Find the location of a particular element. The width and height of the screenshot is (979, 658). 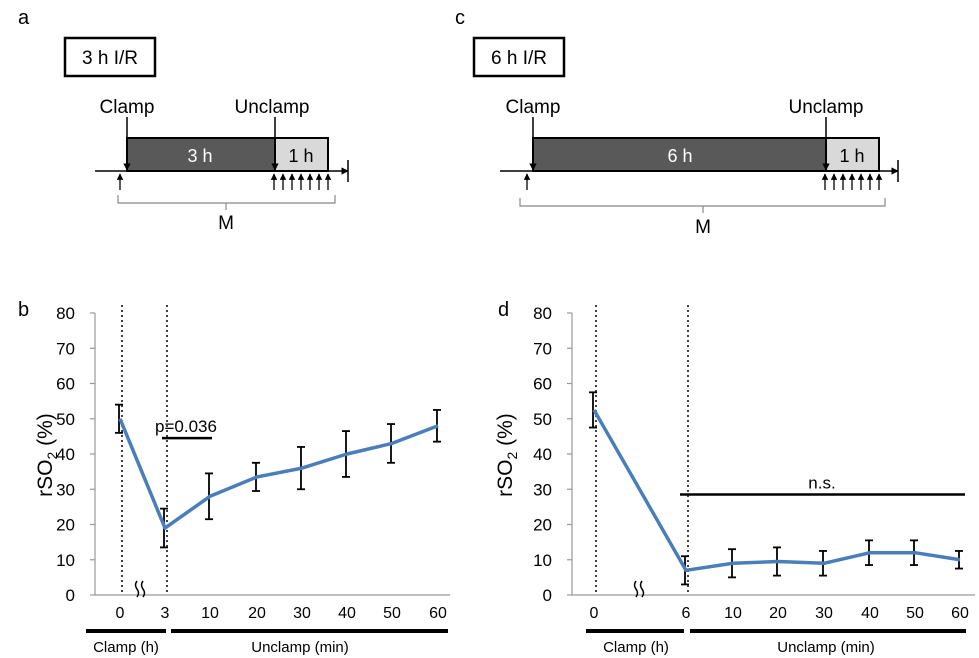

panel-b-x-tick-label: 10 is located at coordinates (210, 613).